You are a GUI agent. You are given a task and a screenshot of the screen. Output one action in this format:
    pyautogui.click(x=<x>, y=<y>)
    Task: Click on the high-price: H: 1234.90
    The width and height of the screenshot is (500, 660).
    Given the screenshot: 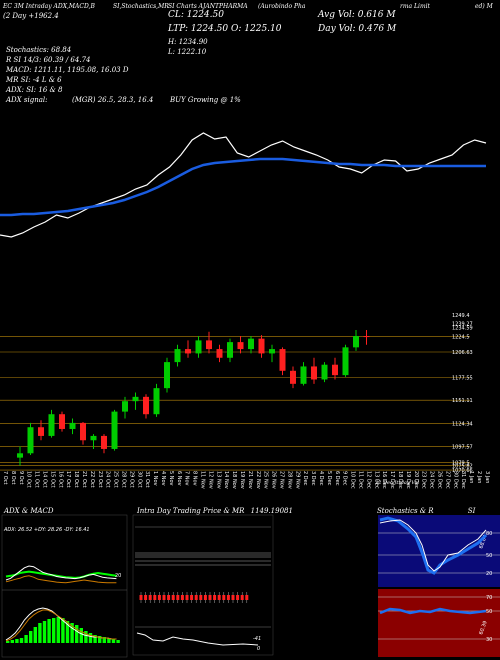 What is the action you would take?
    pyautogui.click(x=188, y=42)
    